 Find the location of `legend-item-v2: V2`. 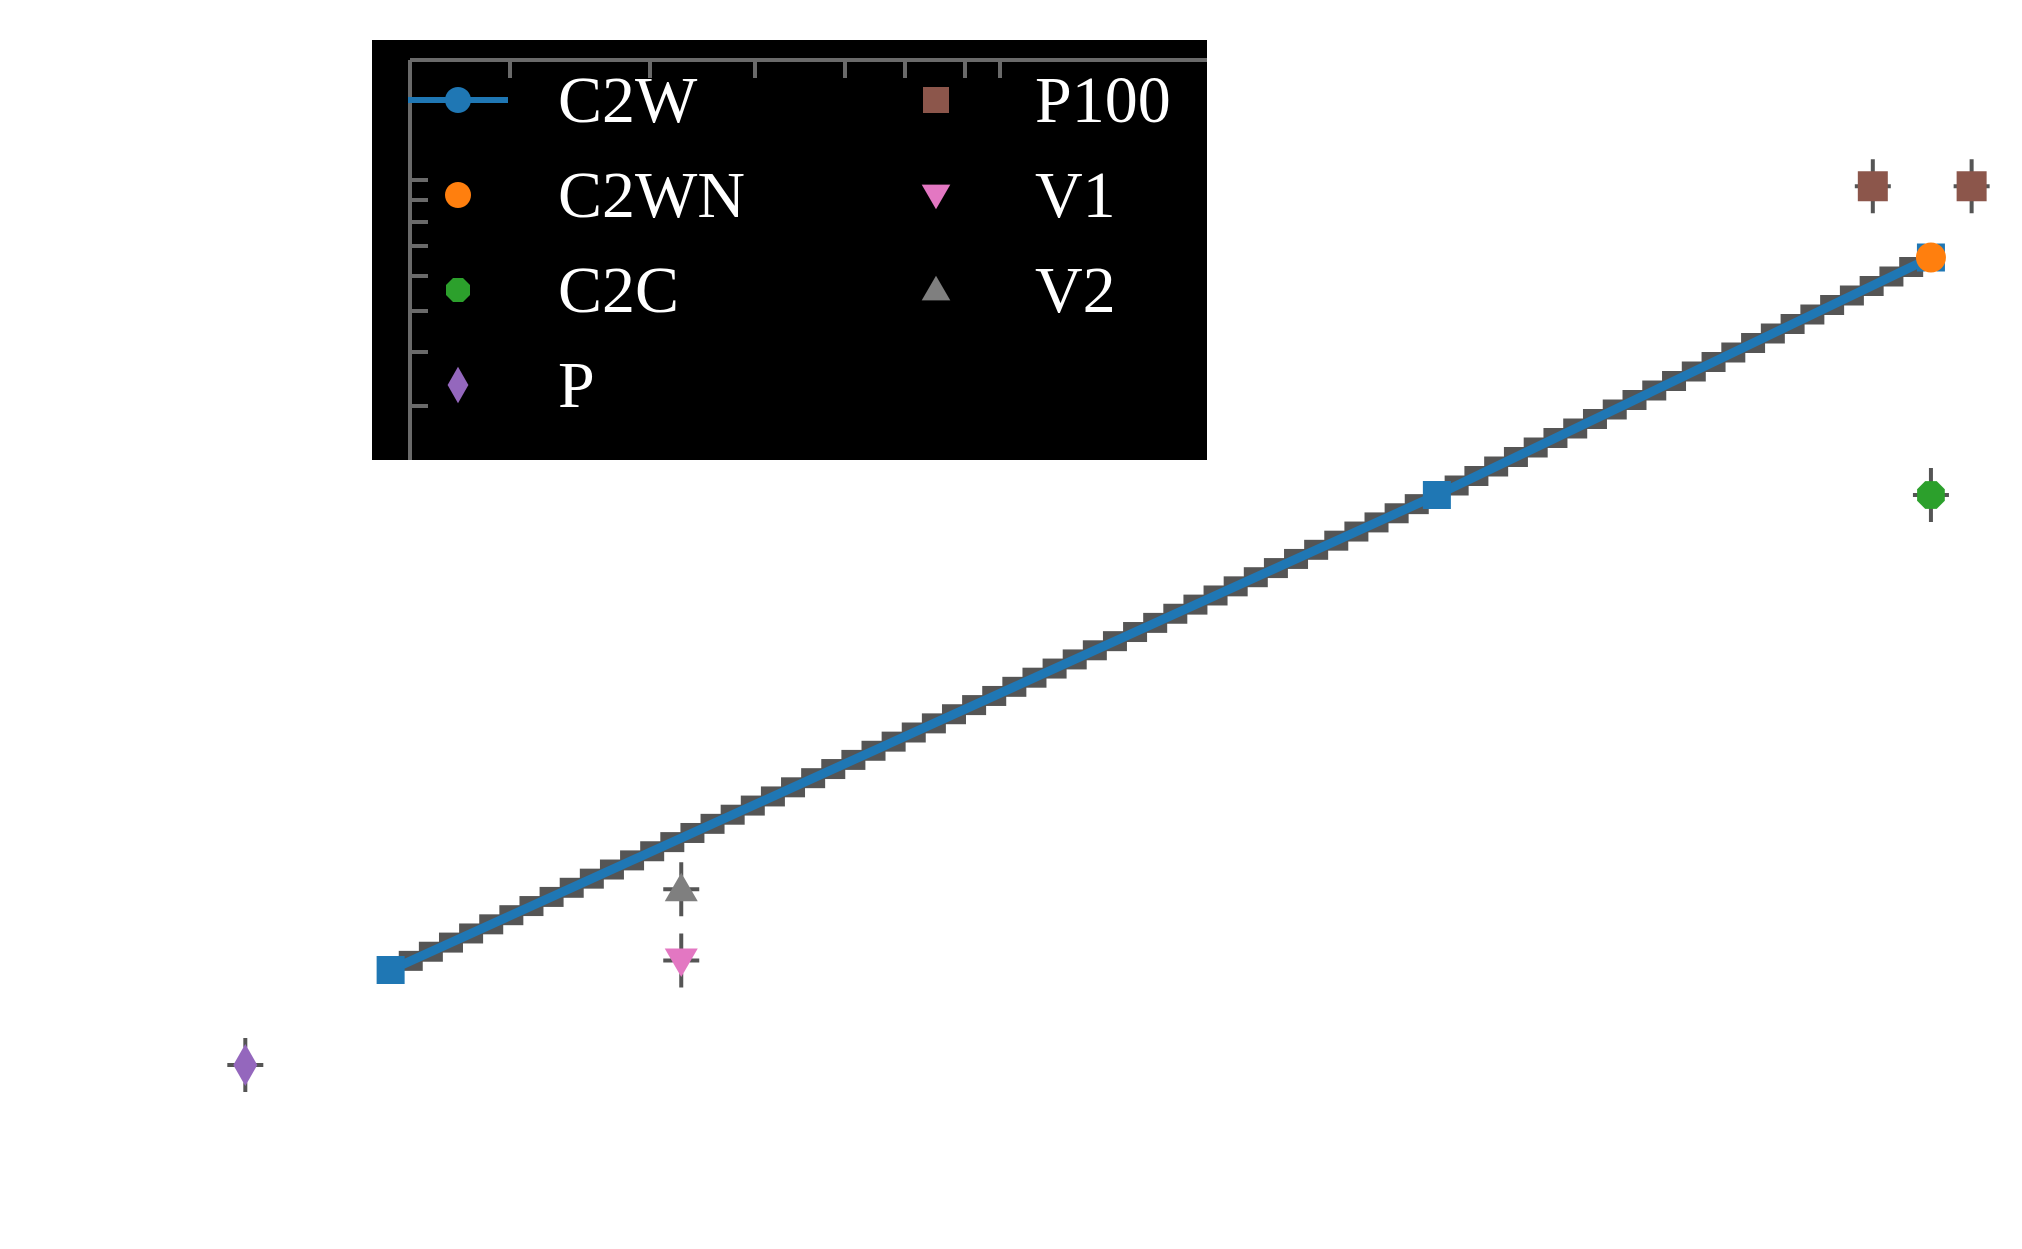

legend-item-v2: V2 is located at coordinates (1018, 290).